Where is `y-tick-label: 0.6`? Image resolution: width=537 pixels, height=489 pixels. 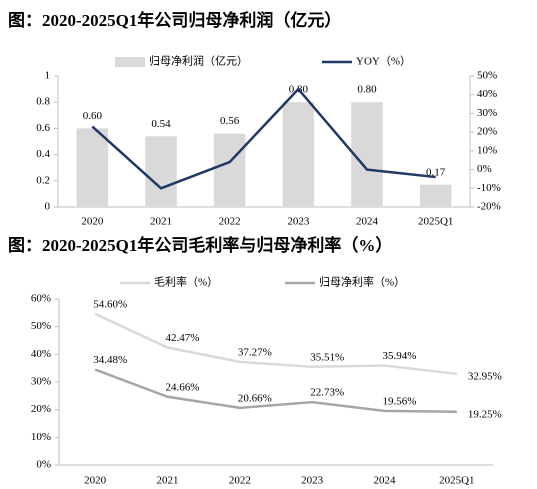
y-tick-label: 0.6 is located at coordinates (43, 128).